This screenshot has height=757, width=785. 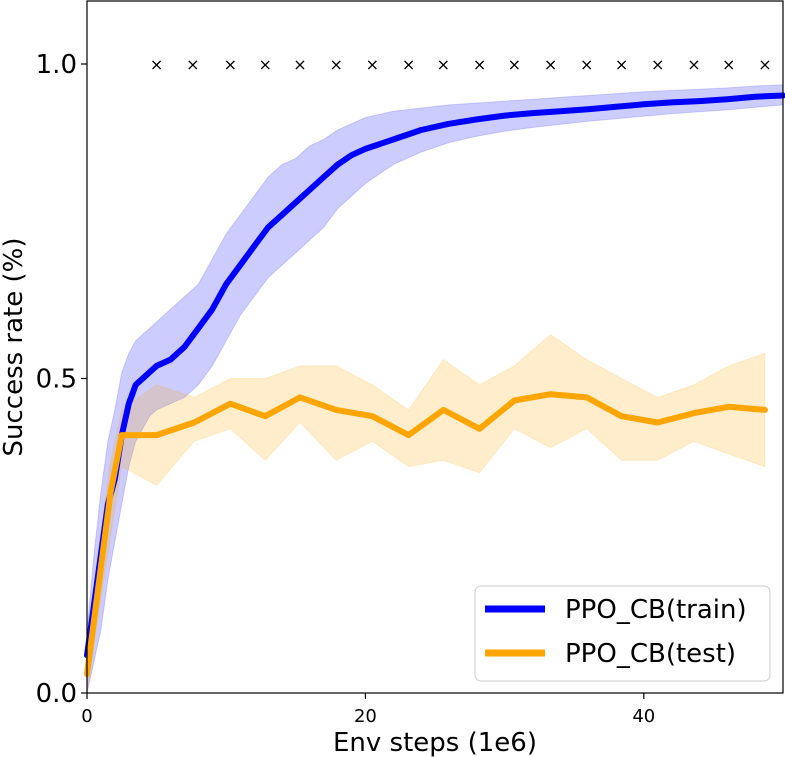 I want to click on x-tick-label: 0, so click(x=86, y=716).